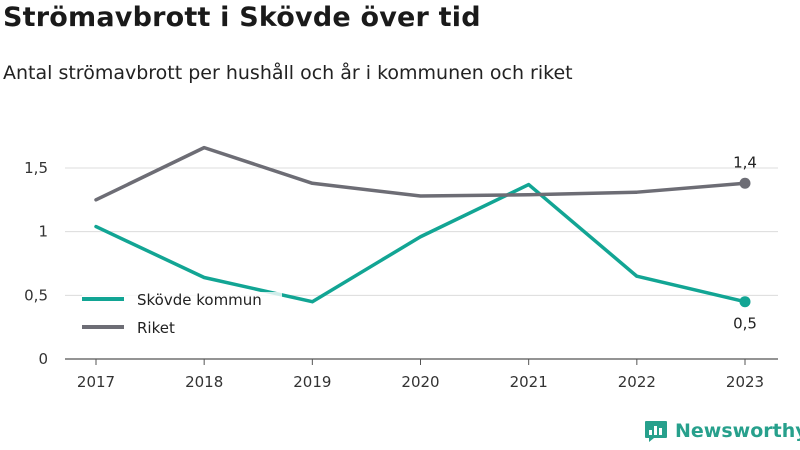 The height and width of the screenshot is (450, 800). I want to click on y-tick-label: 1, so click(43, 232).